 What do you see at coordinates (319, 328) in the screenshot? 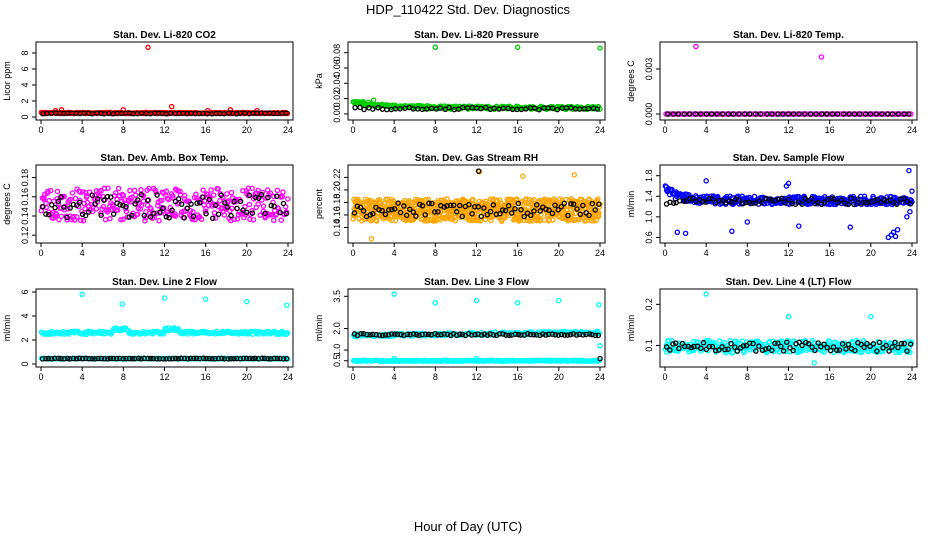
I see `y-axis-label: ml/min` at bounding box center [319, 328].